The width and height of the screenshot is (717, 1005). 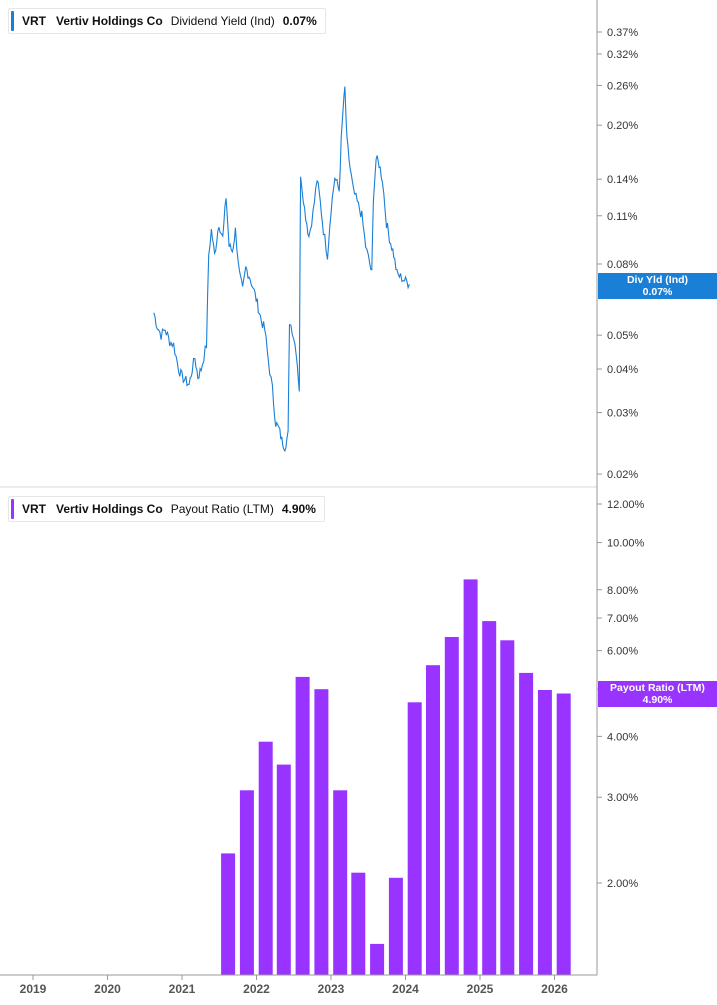 I want to click on payout-ratio-flag: Payout Ratio (LTM) 4.90%, so click(x=657, y=694).